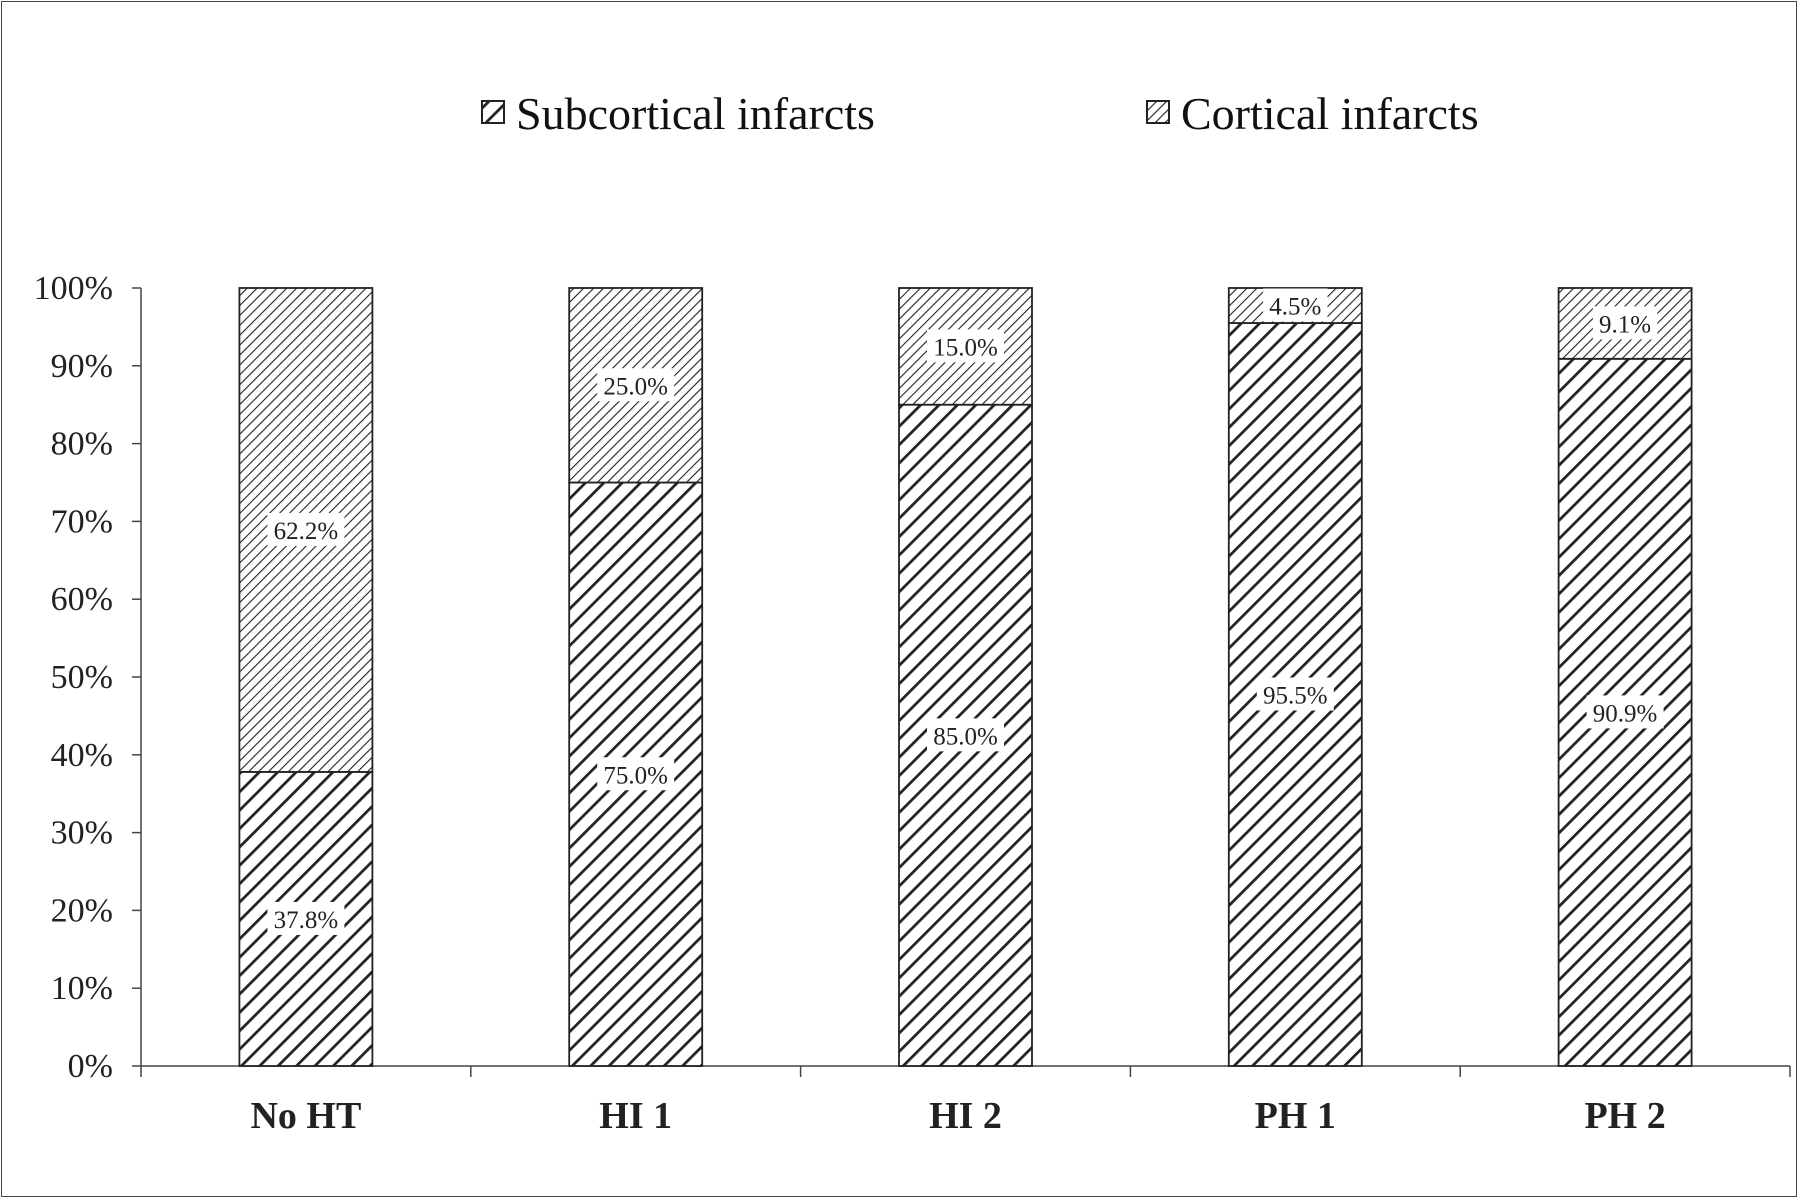 Image resolution: width=1800 pixels, height=1200 pixels. I want to click on data-label: 9.1%, so click(1625, 324).